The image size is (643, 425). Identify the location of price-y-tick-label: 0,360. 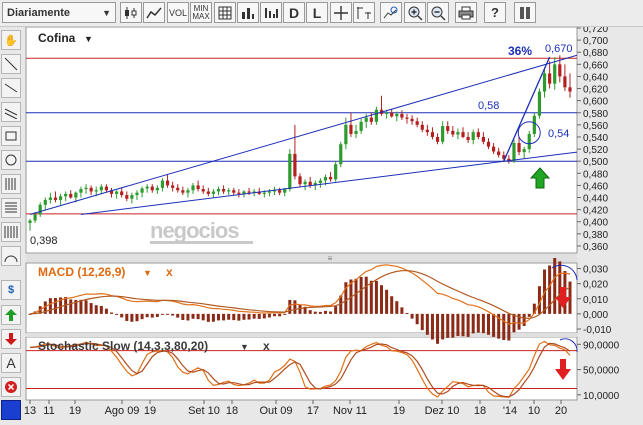
(595, 247).